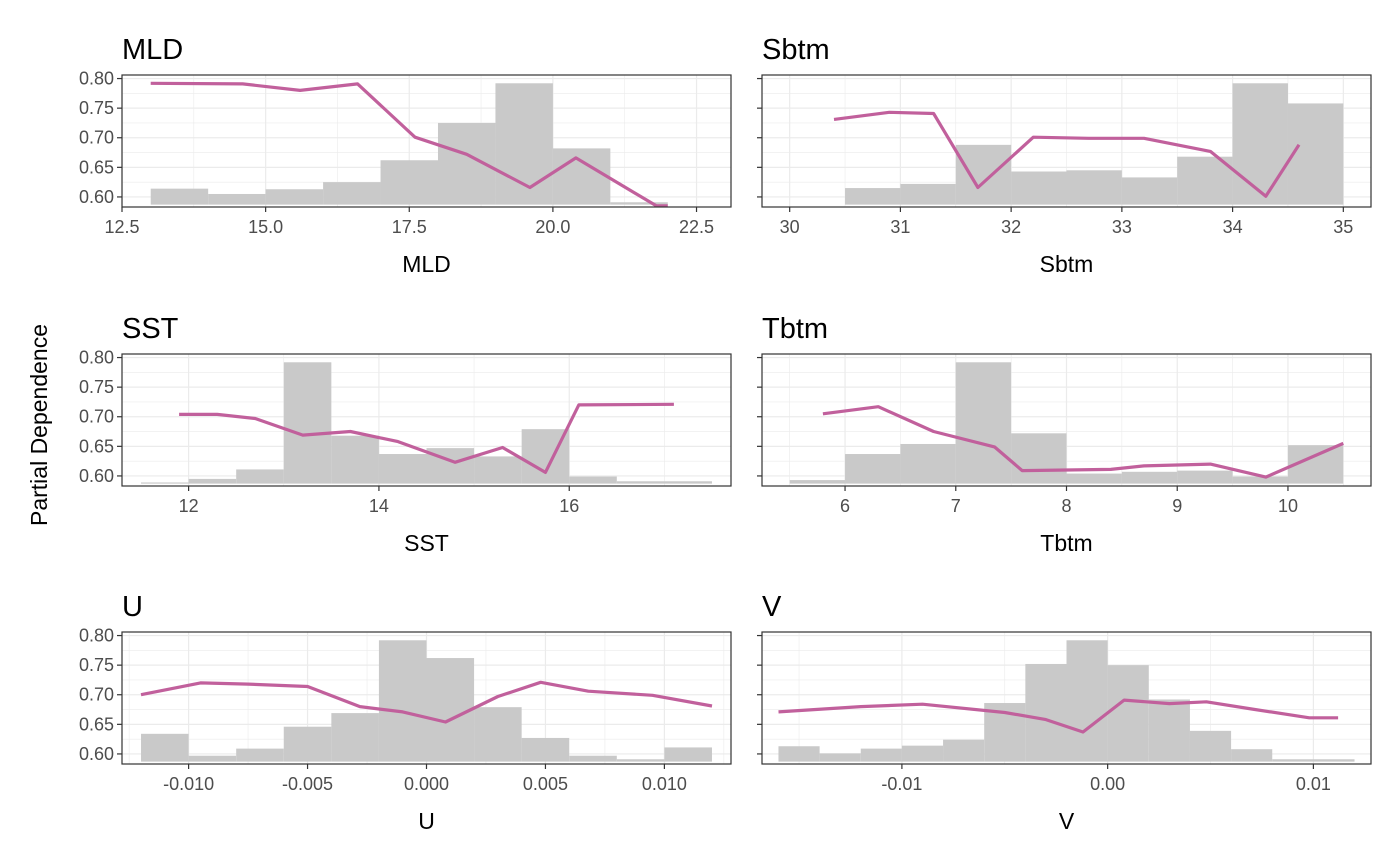 The height and width of the screenshot is (865, 1400). Describe the element at coordinates (796, 50) in the screenshot. I see `panel-title: Sbtm` at that location.